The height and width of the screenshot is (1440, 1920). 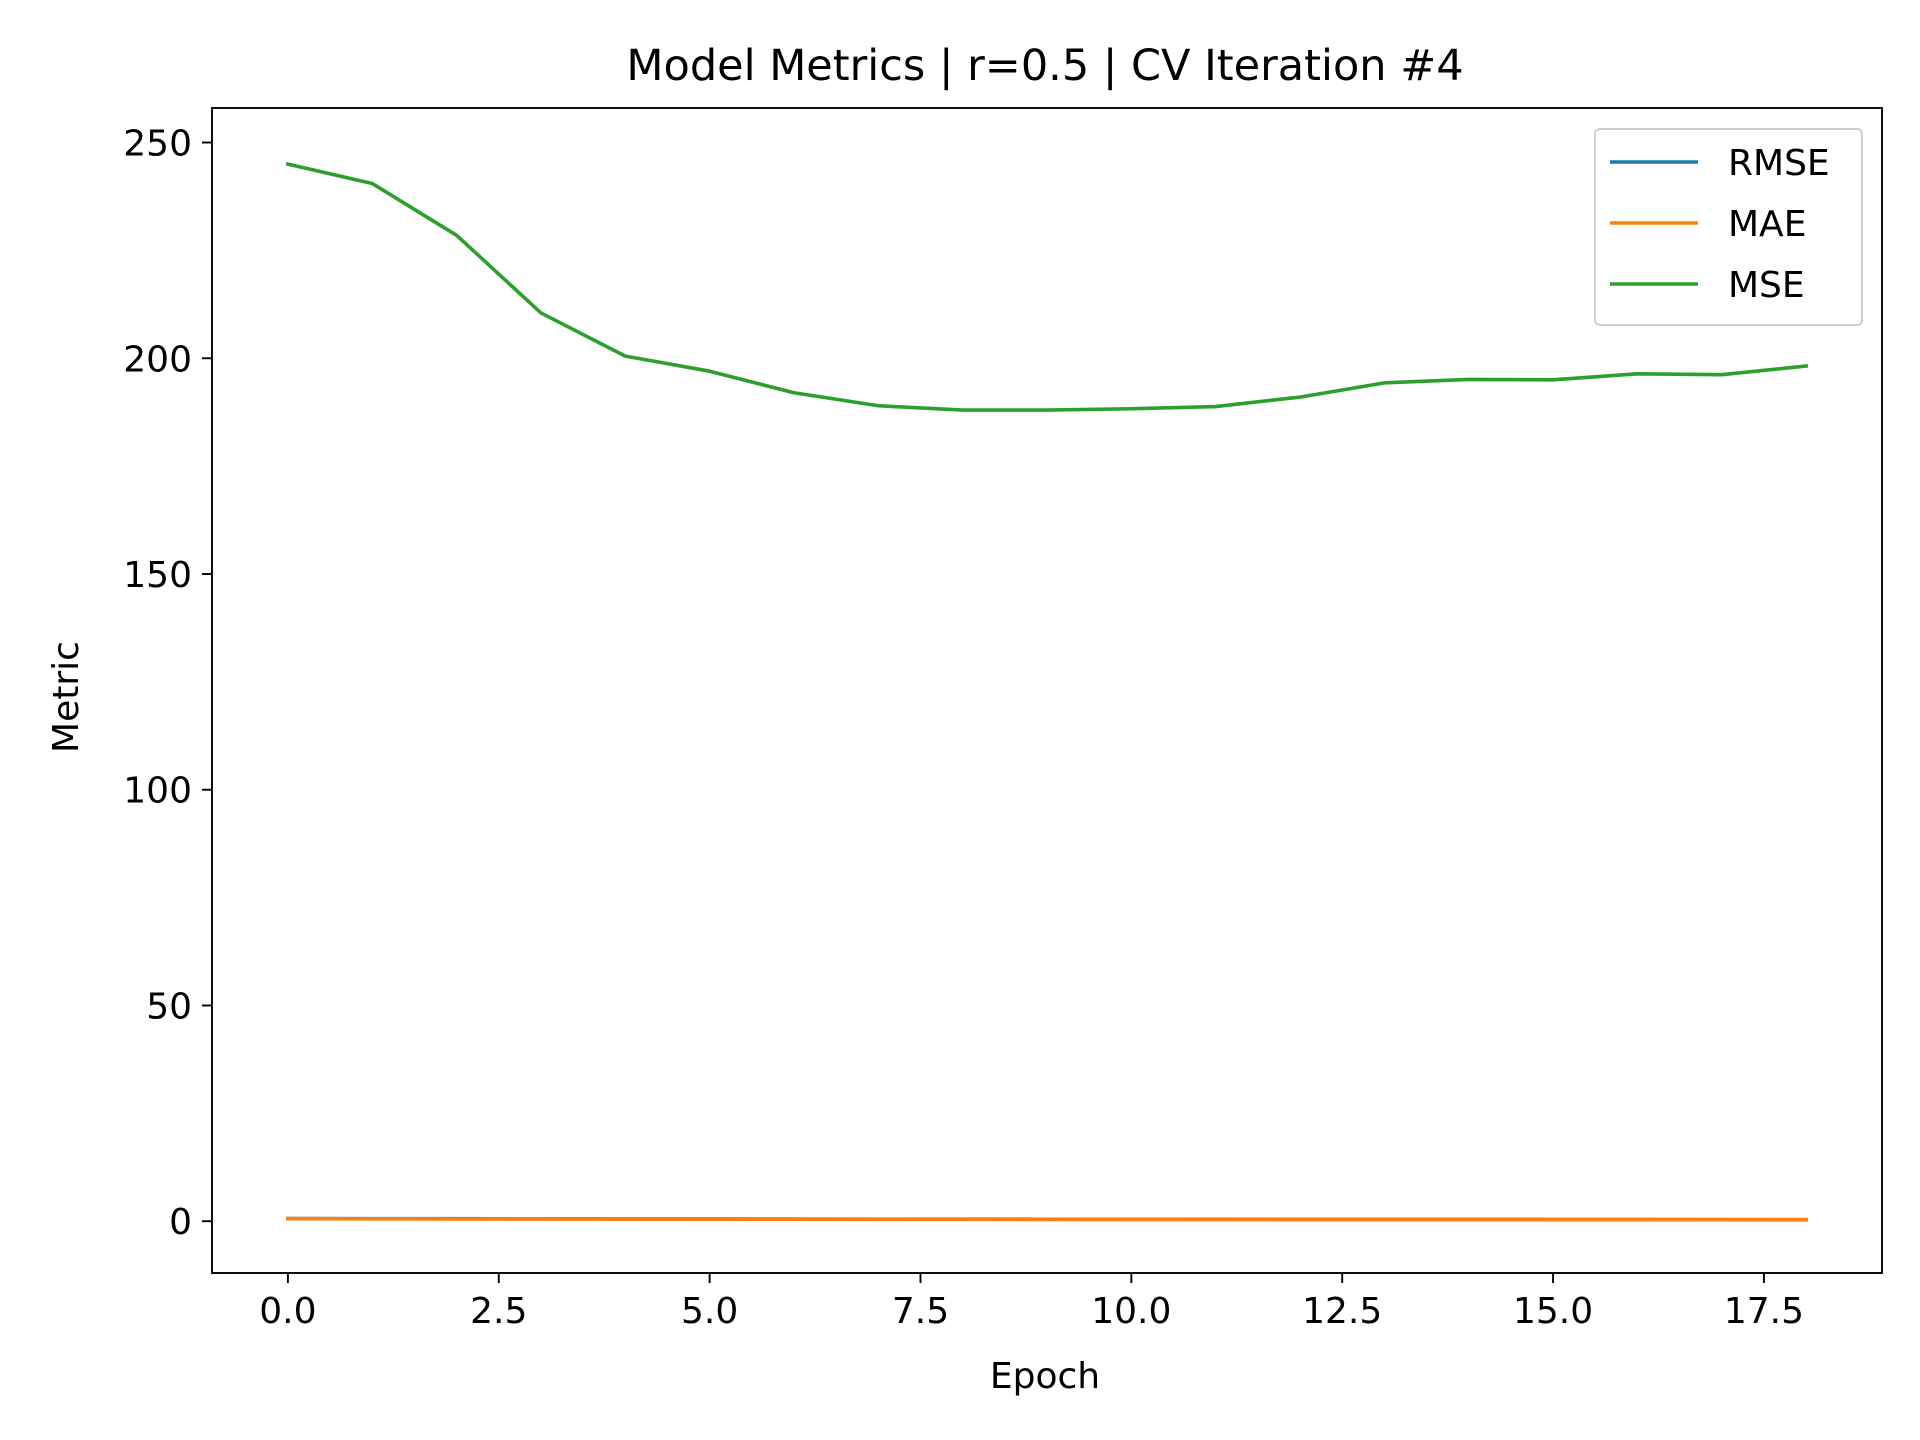 I want to click on legend-box, so click(x=1728, y=227).